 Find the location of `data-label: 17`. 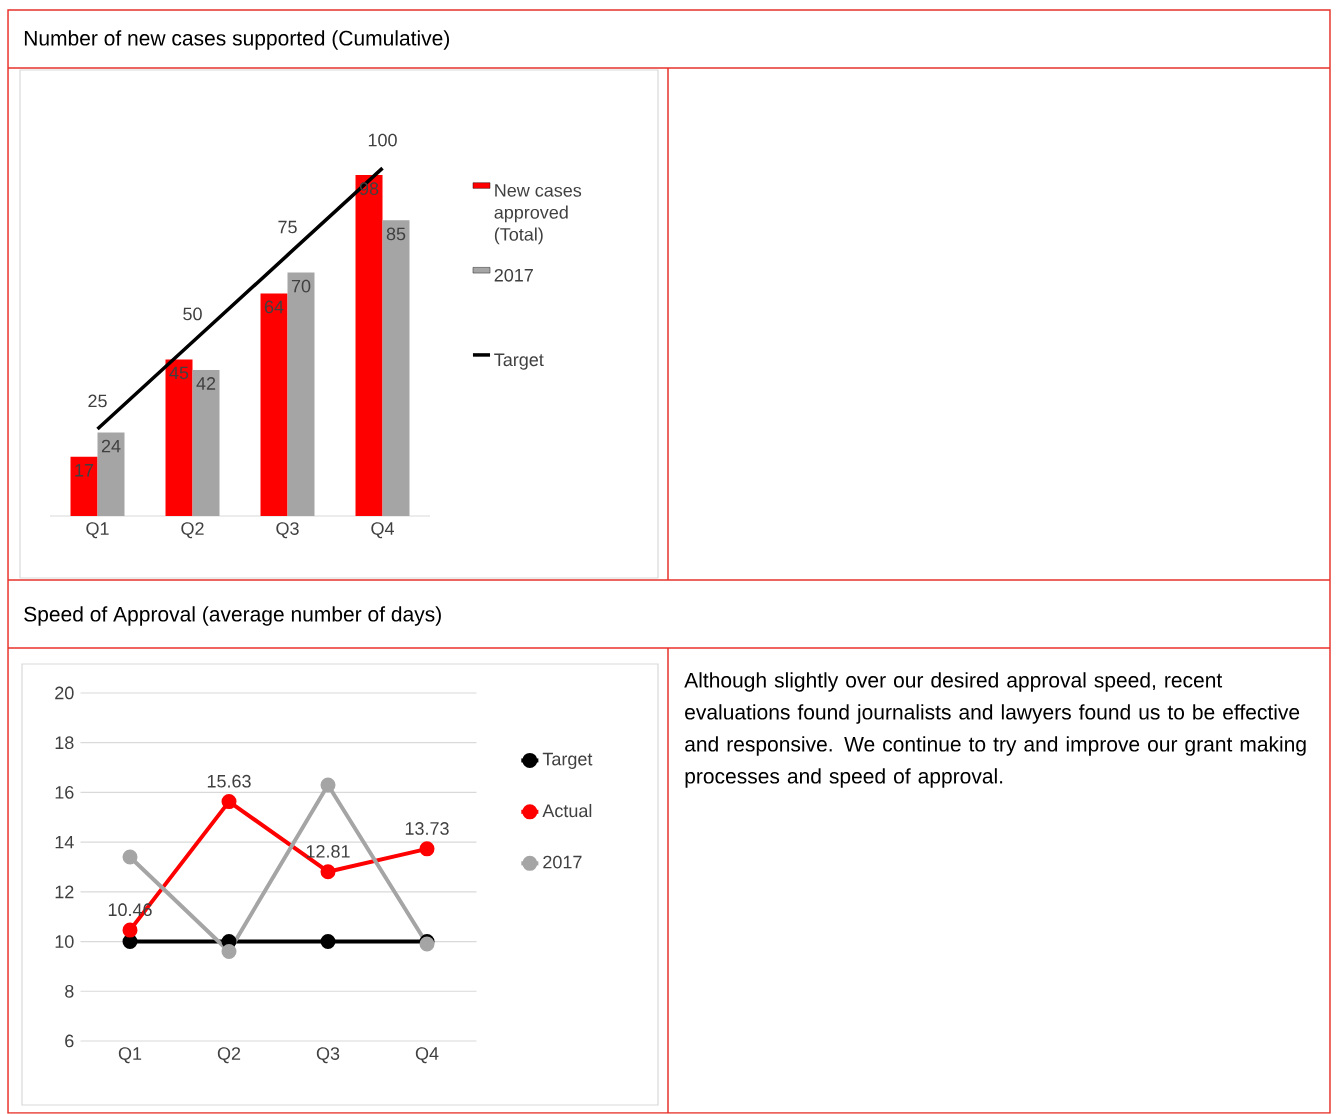

data-label: 17 is located at coordinates (84, 470).